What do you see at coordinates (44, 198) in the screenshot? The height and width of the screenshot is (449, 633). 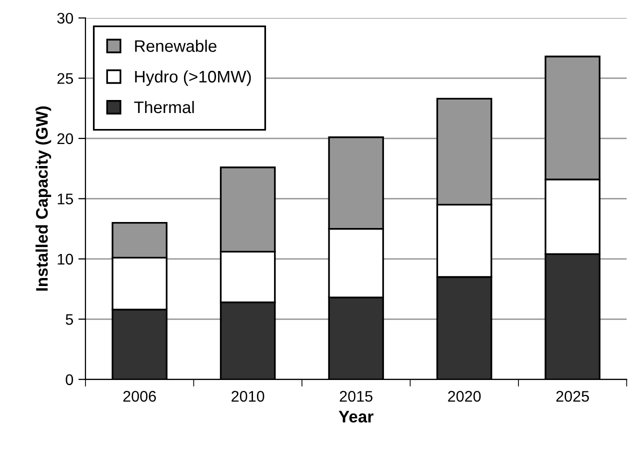 I see `y-axis-title: Installed Capacity (GW)` at bounding box center [44, 198].